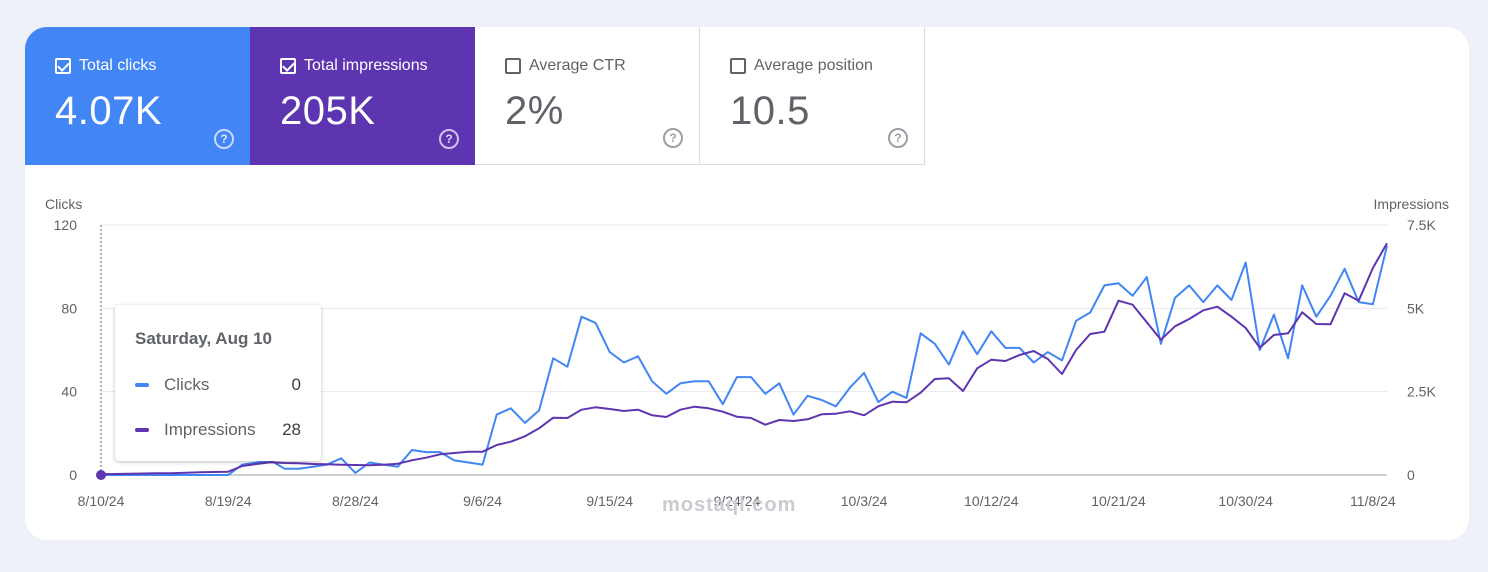 This screenshot has height=572, width=1488. Describe the element at coordinates (64, 204) in the screenshot. I see `left-axis-title: Clicks` at that location.